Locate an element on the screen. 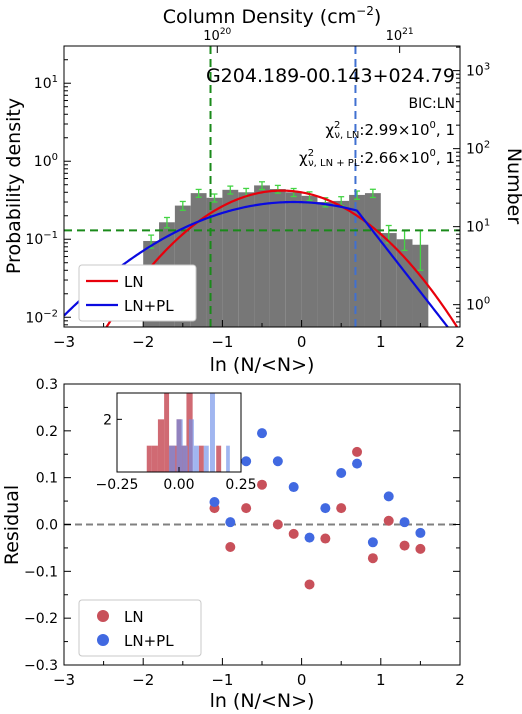  pdf-legend: LN LN+PL is located at coordinates (137, 293).